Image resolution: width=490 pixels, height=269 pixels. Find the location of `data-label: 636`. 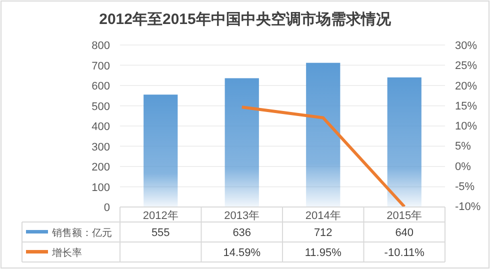

data-label: 636 is located at coordinates (242, 233).